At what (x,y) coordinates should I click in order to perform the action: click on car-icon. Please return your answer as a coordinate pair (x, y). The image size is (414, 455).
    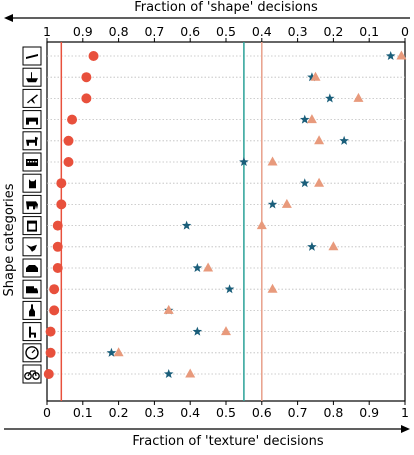
    Looking at the image, I should click on (32, 268).